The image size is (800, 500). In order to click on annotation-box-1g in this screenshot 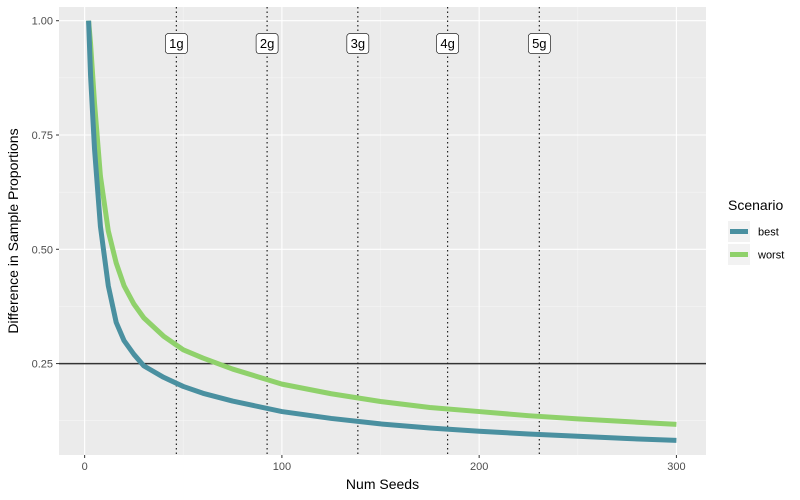, I will do `click(176, 43)`.